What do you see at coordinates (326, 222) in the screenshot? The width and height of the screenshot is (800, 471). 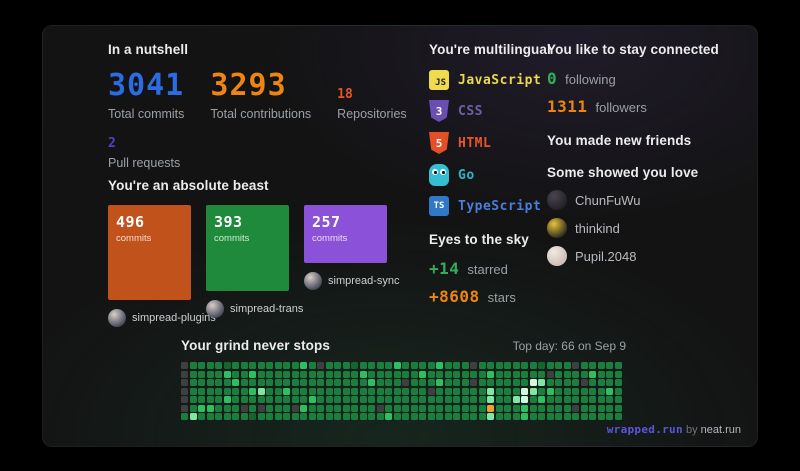 I see `repo-commit-count: 257` at bounding box center [326, 222].